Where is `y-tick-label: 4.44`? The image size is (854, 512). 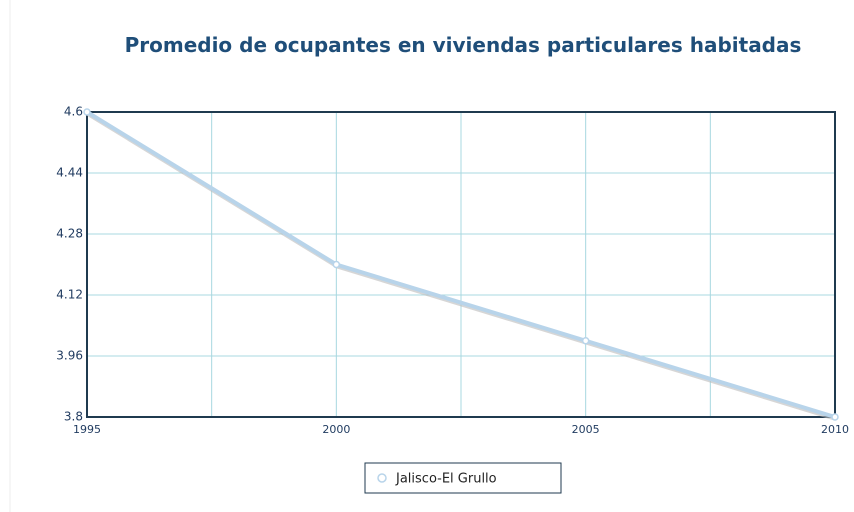 y-tick-label: 4.44 is located at coordinates (69, 173).